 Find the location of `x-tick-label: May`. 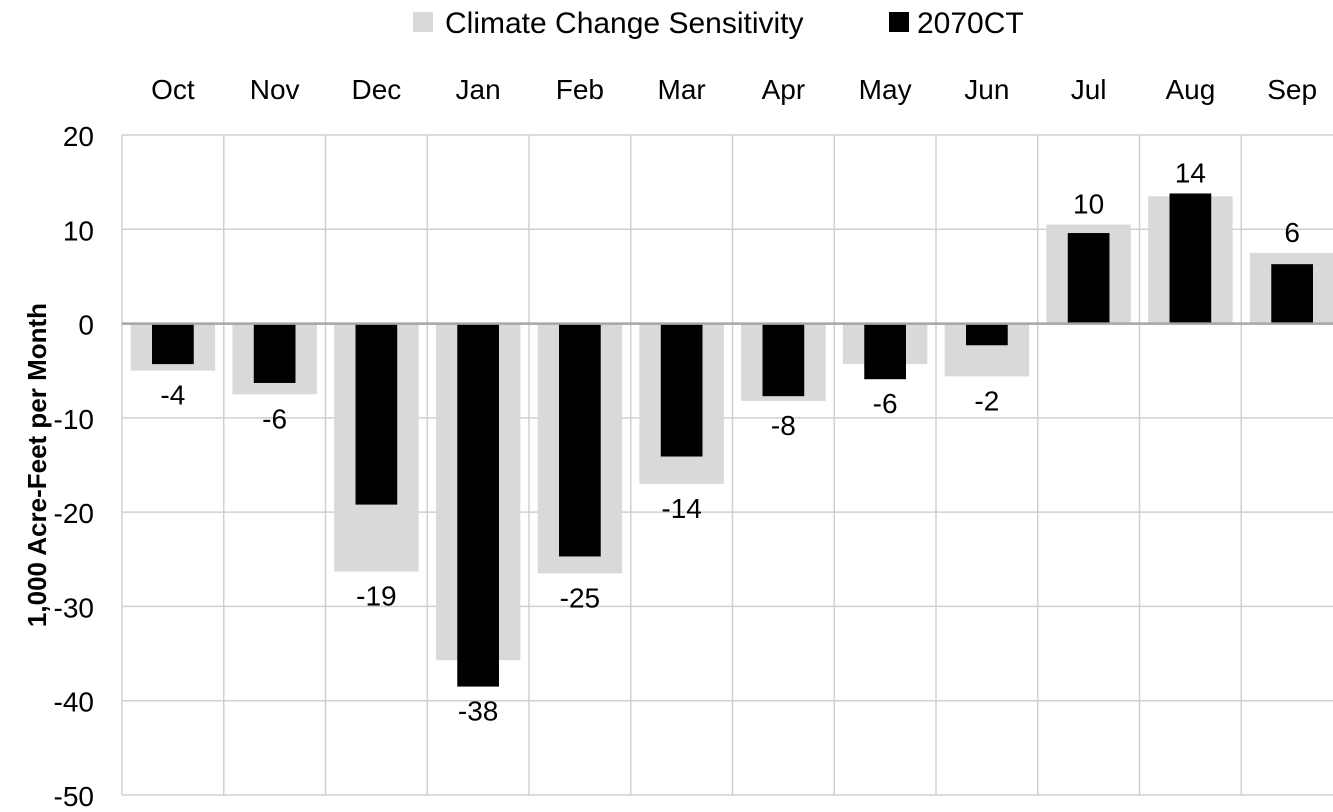

x-tick-label: May is located at coordinates (885, 89).